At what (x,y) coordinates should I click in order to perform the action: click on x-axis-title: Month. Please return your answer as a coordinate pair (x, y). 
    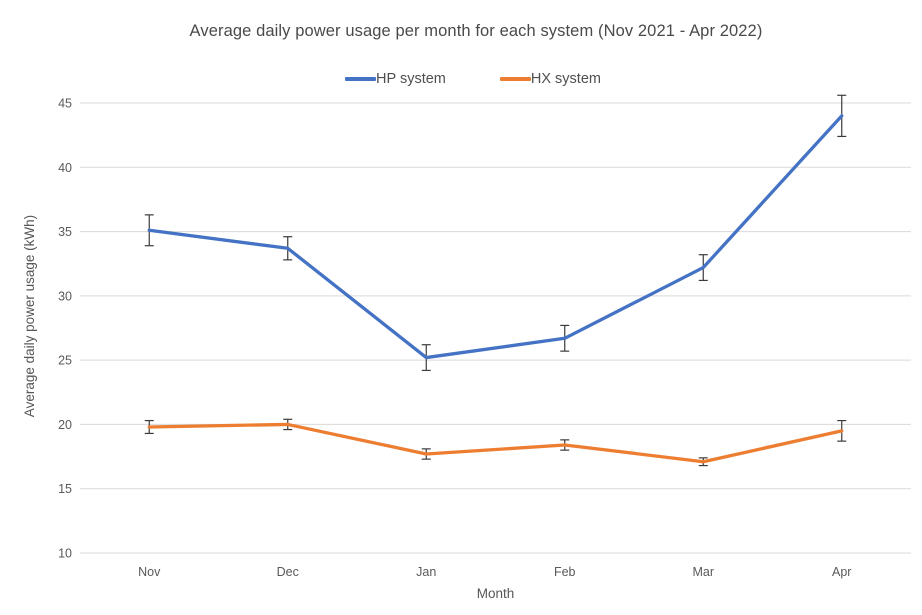
    Looking at the image, I should click on (495, 593).